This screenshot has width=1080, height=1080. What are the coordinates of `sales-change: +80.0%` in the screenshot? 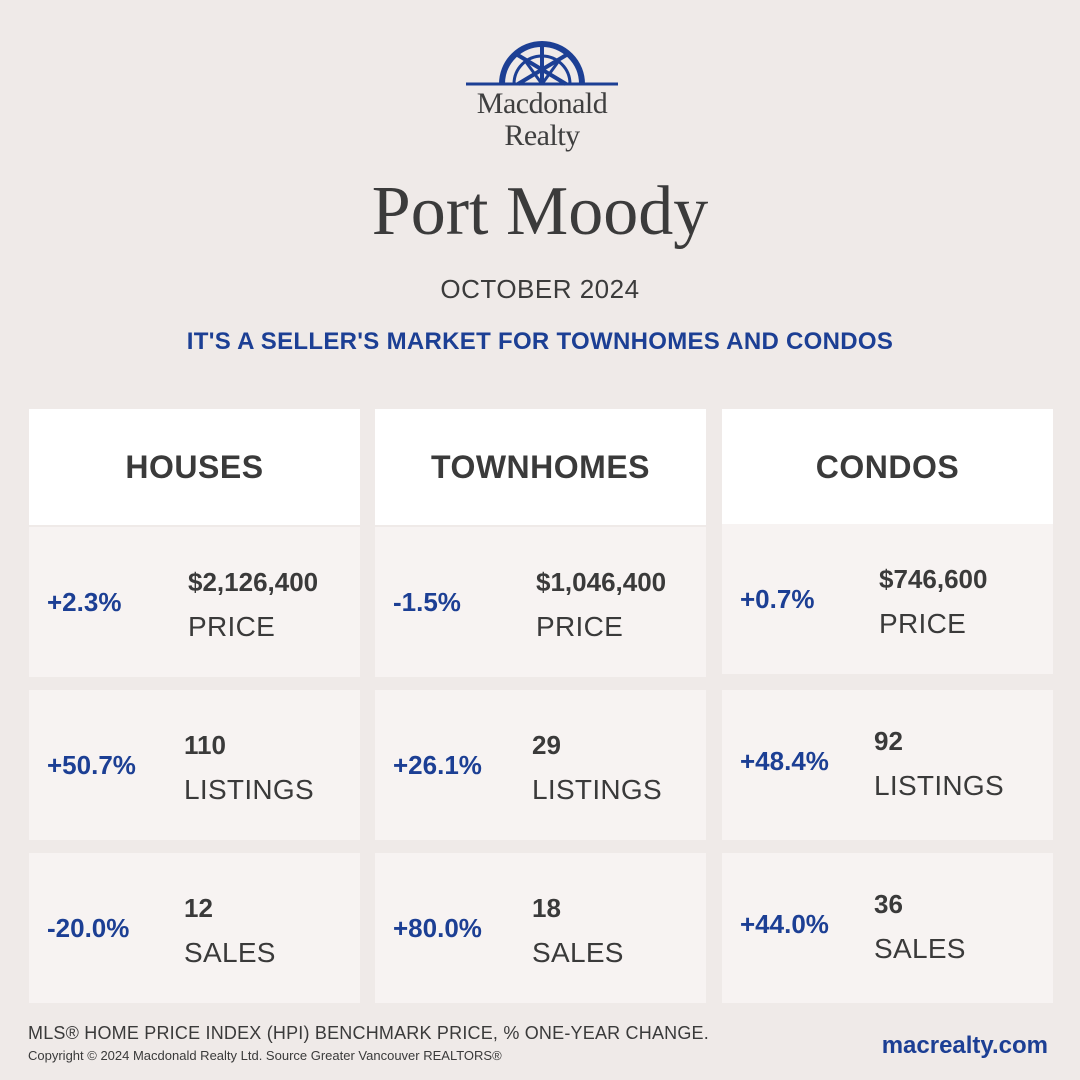 It's located at (437, 927).